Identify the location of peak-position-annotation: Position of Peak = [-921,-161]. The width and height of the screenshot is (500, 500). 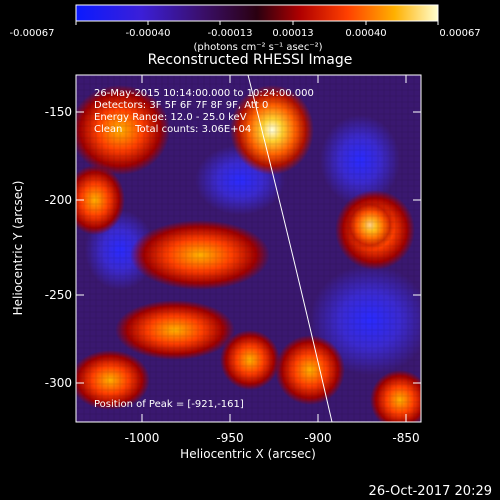
(169, 404).